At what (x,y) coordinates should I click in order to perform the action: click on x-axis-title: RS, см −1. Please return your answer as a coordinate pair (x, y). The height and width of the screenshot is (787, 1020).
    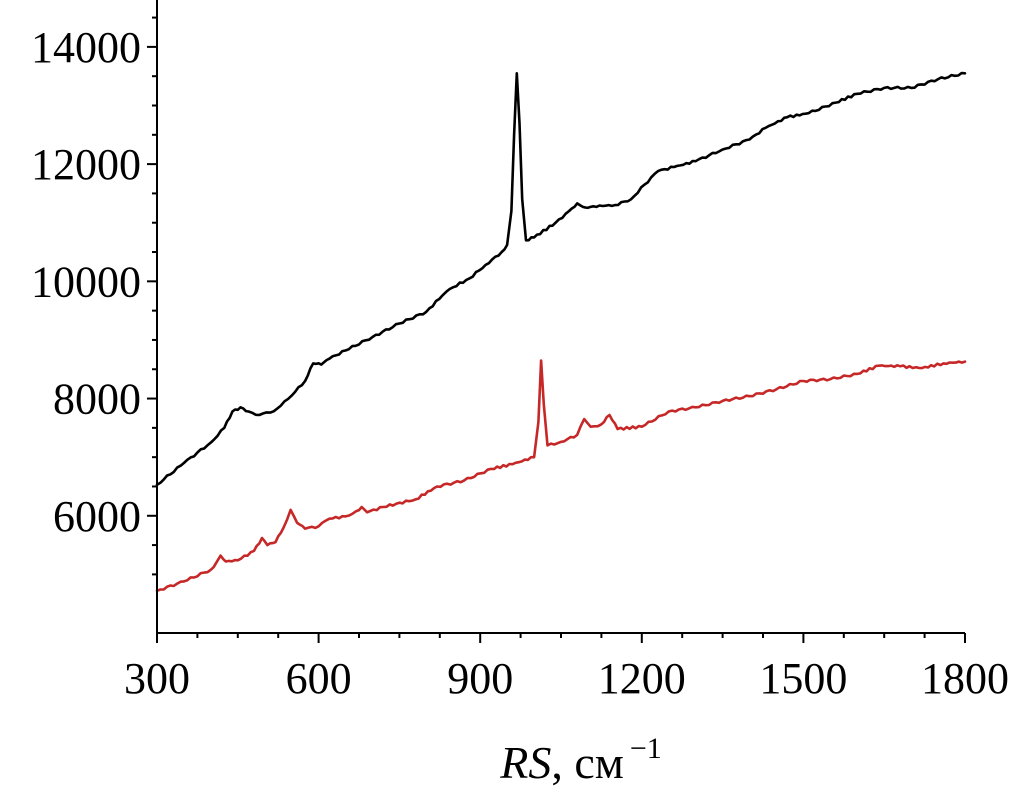
    Looking at the image, I should click on (580, 759).